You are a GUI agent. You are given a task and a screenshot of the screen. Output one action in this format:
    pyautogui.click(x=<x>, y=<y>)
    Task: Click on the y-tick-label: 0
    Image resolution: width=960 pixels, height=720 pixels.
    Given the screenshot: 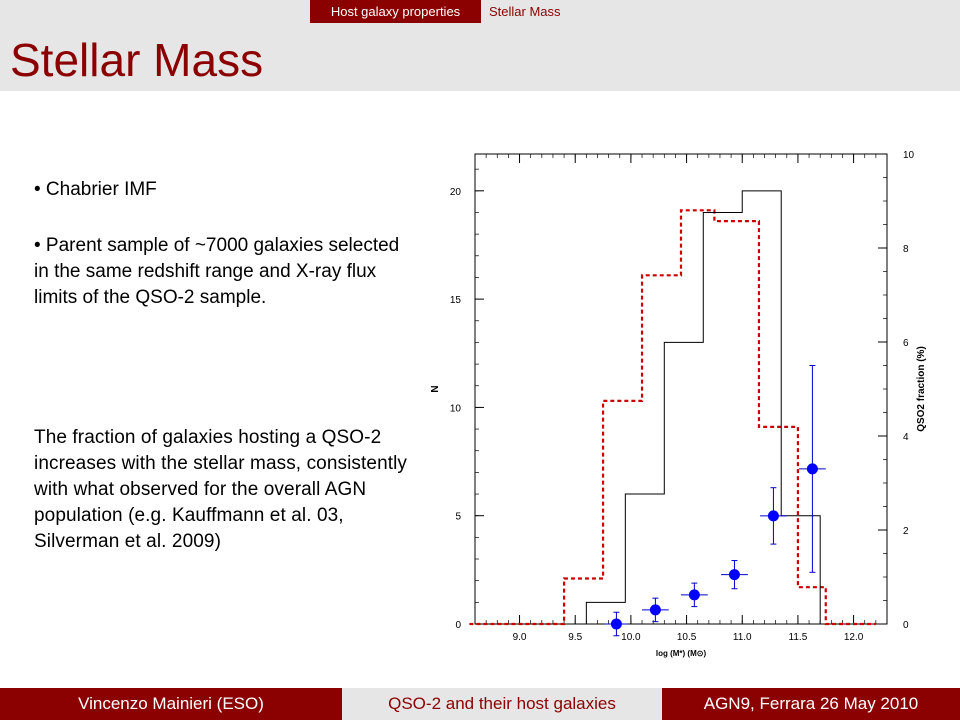 What is the action you would take?
    pyautogui.click(x=458, y=625)
    